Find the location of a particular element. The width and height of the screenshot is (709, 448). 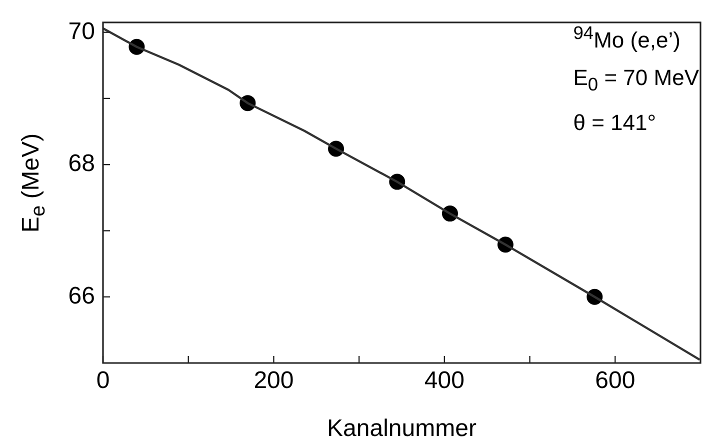

x-tick-label: 200 is located at coordinates (274, 380).